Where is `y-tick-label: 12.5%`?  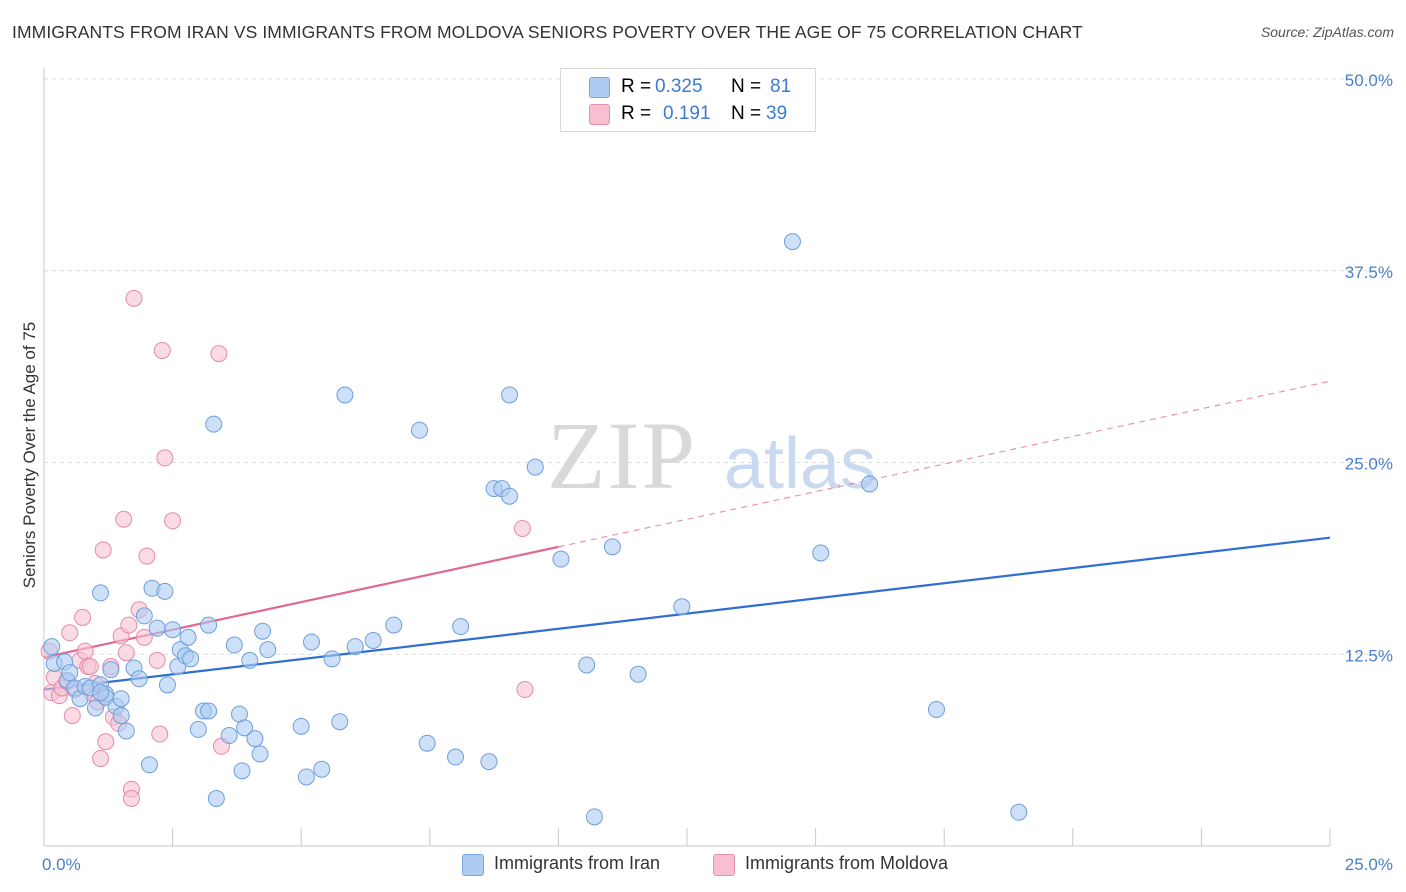 y-tick-label: 12.5% is located at coordinates (1369, 655).